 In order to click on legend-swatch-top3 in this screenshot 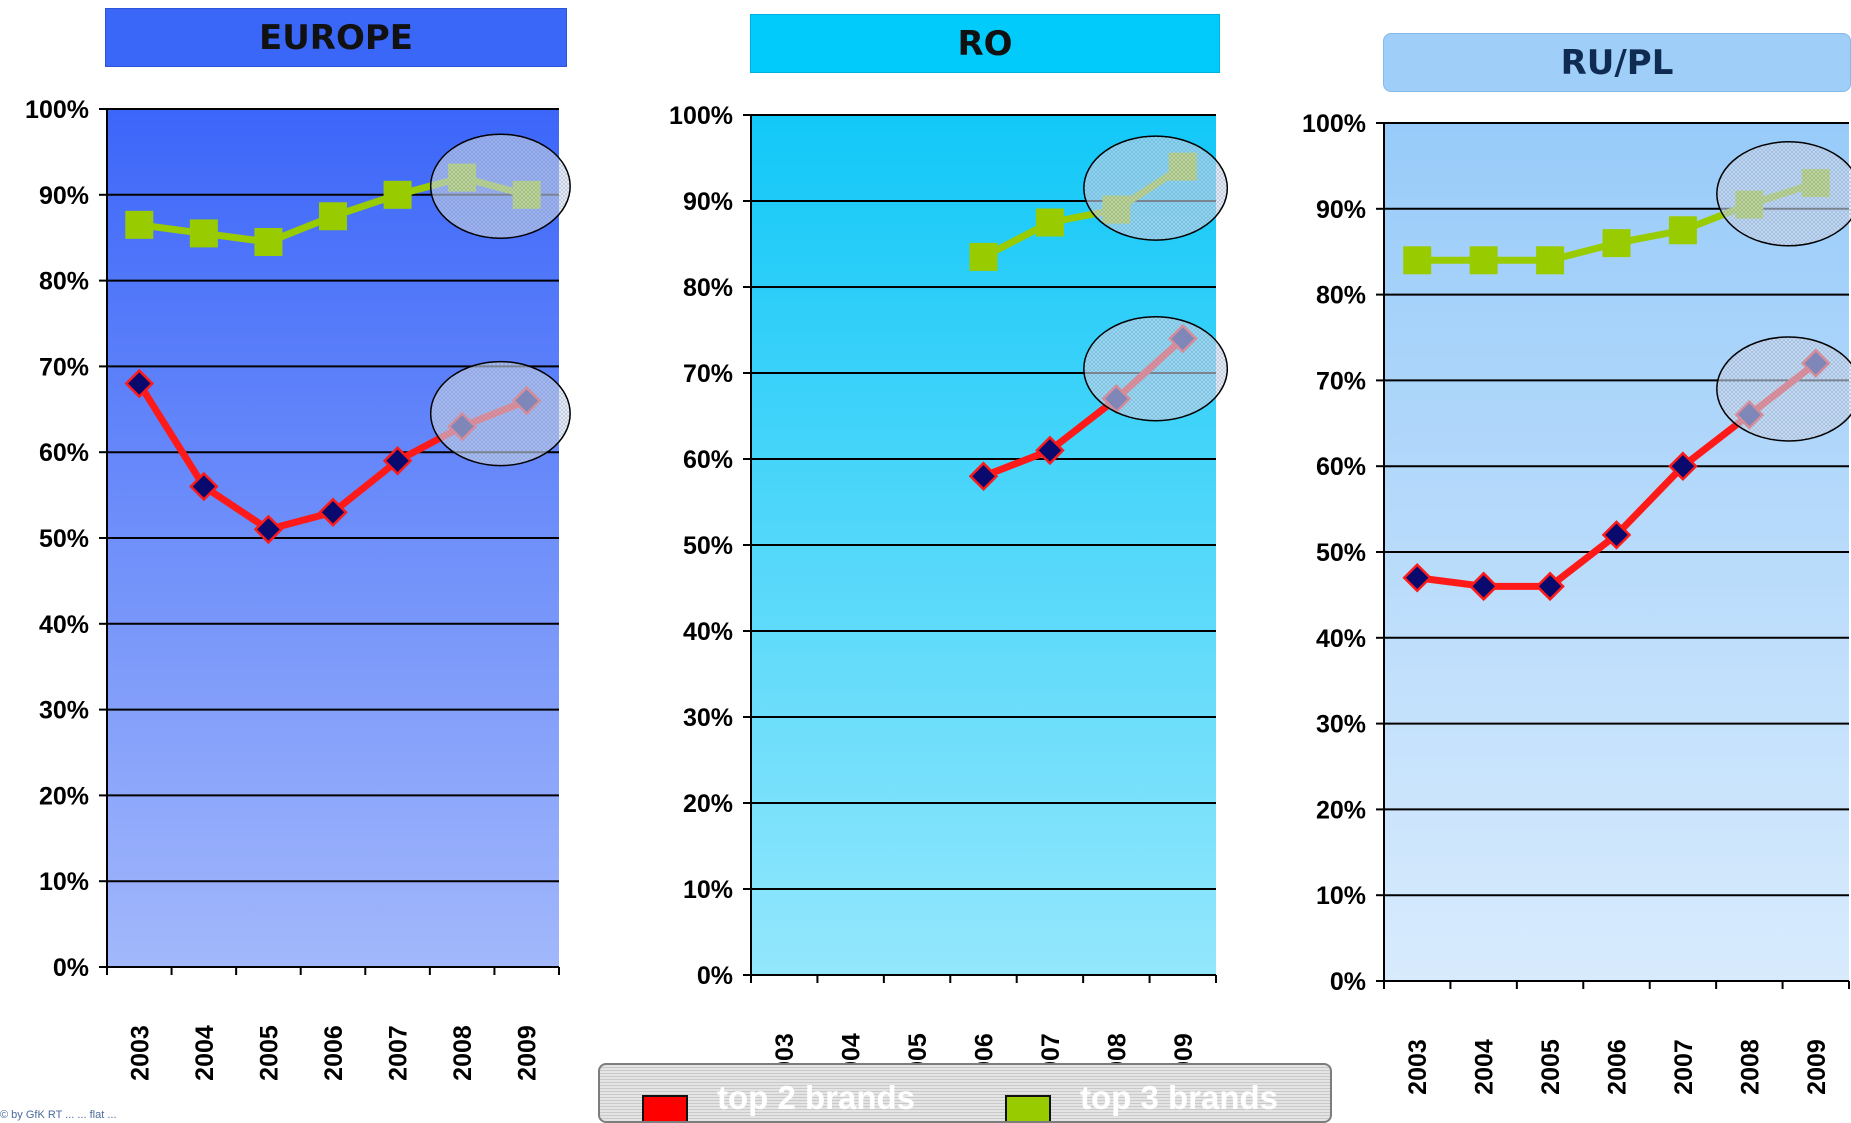, I will do `click(1028, 1108)`.